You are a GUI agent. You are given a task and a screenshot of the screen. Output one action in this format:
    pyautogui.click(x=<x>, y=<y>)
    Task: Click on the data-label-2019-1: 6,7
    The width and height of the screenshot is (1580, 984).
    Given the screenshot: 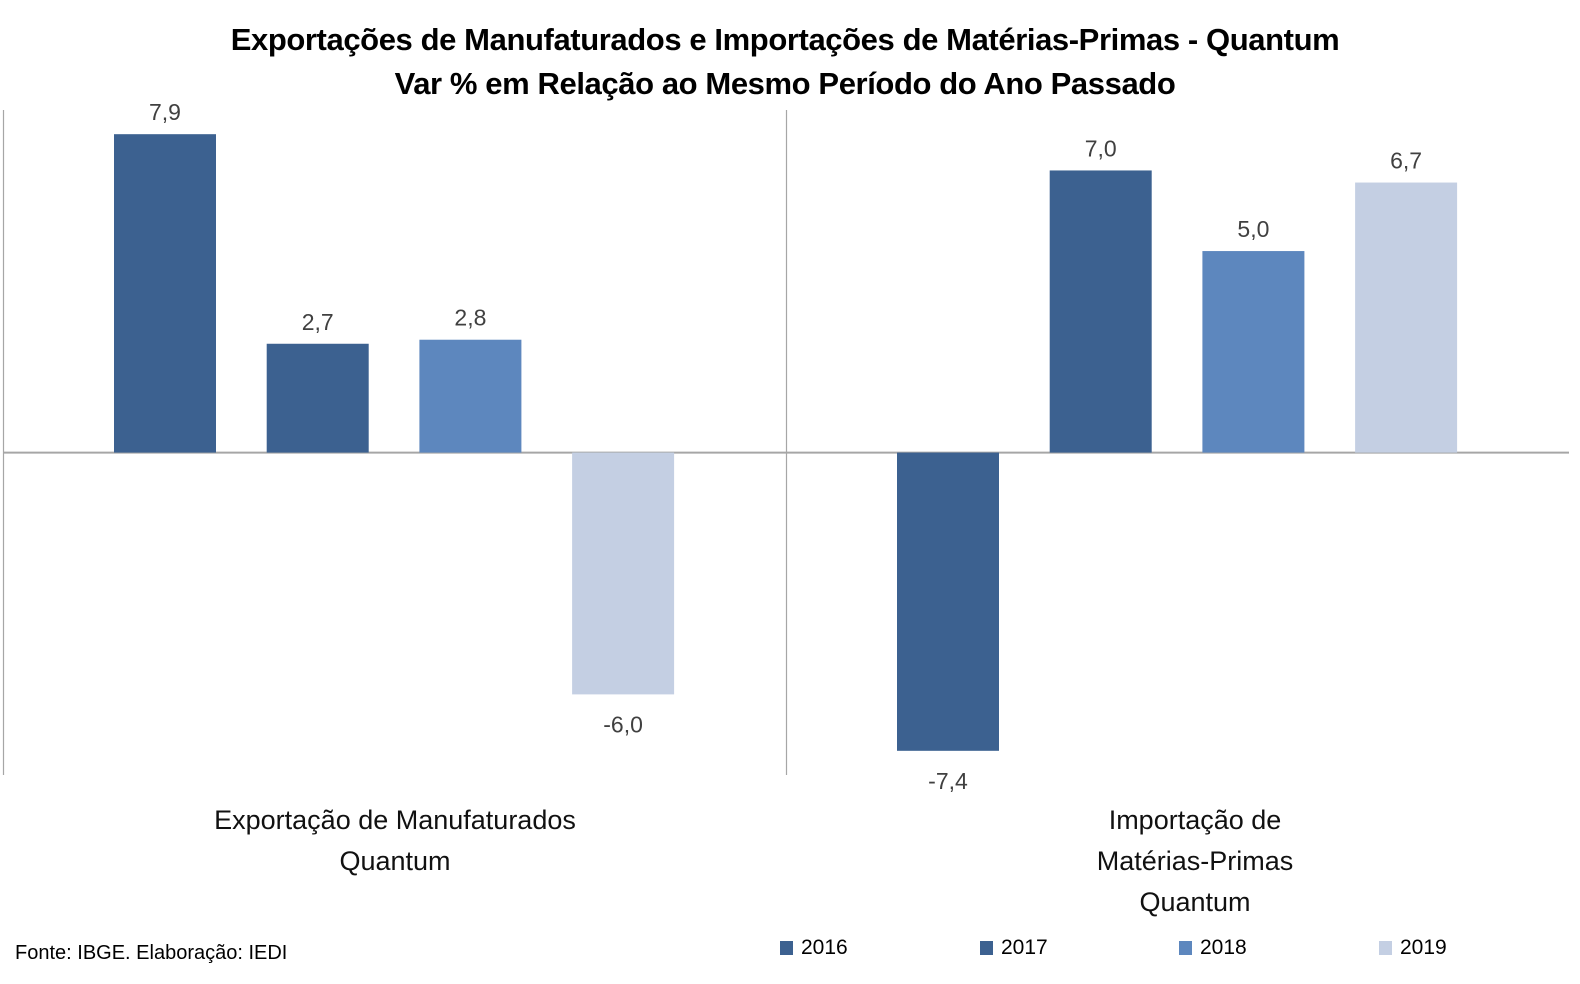 What is the action you would take?
    pyautogui.click(x=1406, y=161)
    